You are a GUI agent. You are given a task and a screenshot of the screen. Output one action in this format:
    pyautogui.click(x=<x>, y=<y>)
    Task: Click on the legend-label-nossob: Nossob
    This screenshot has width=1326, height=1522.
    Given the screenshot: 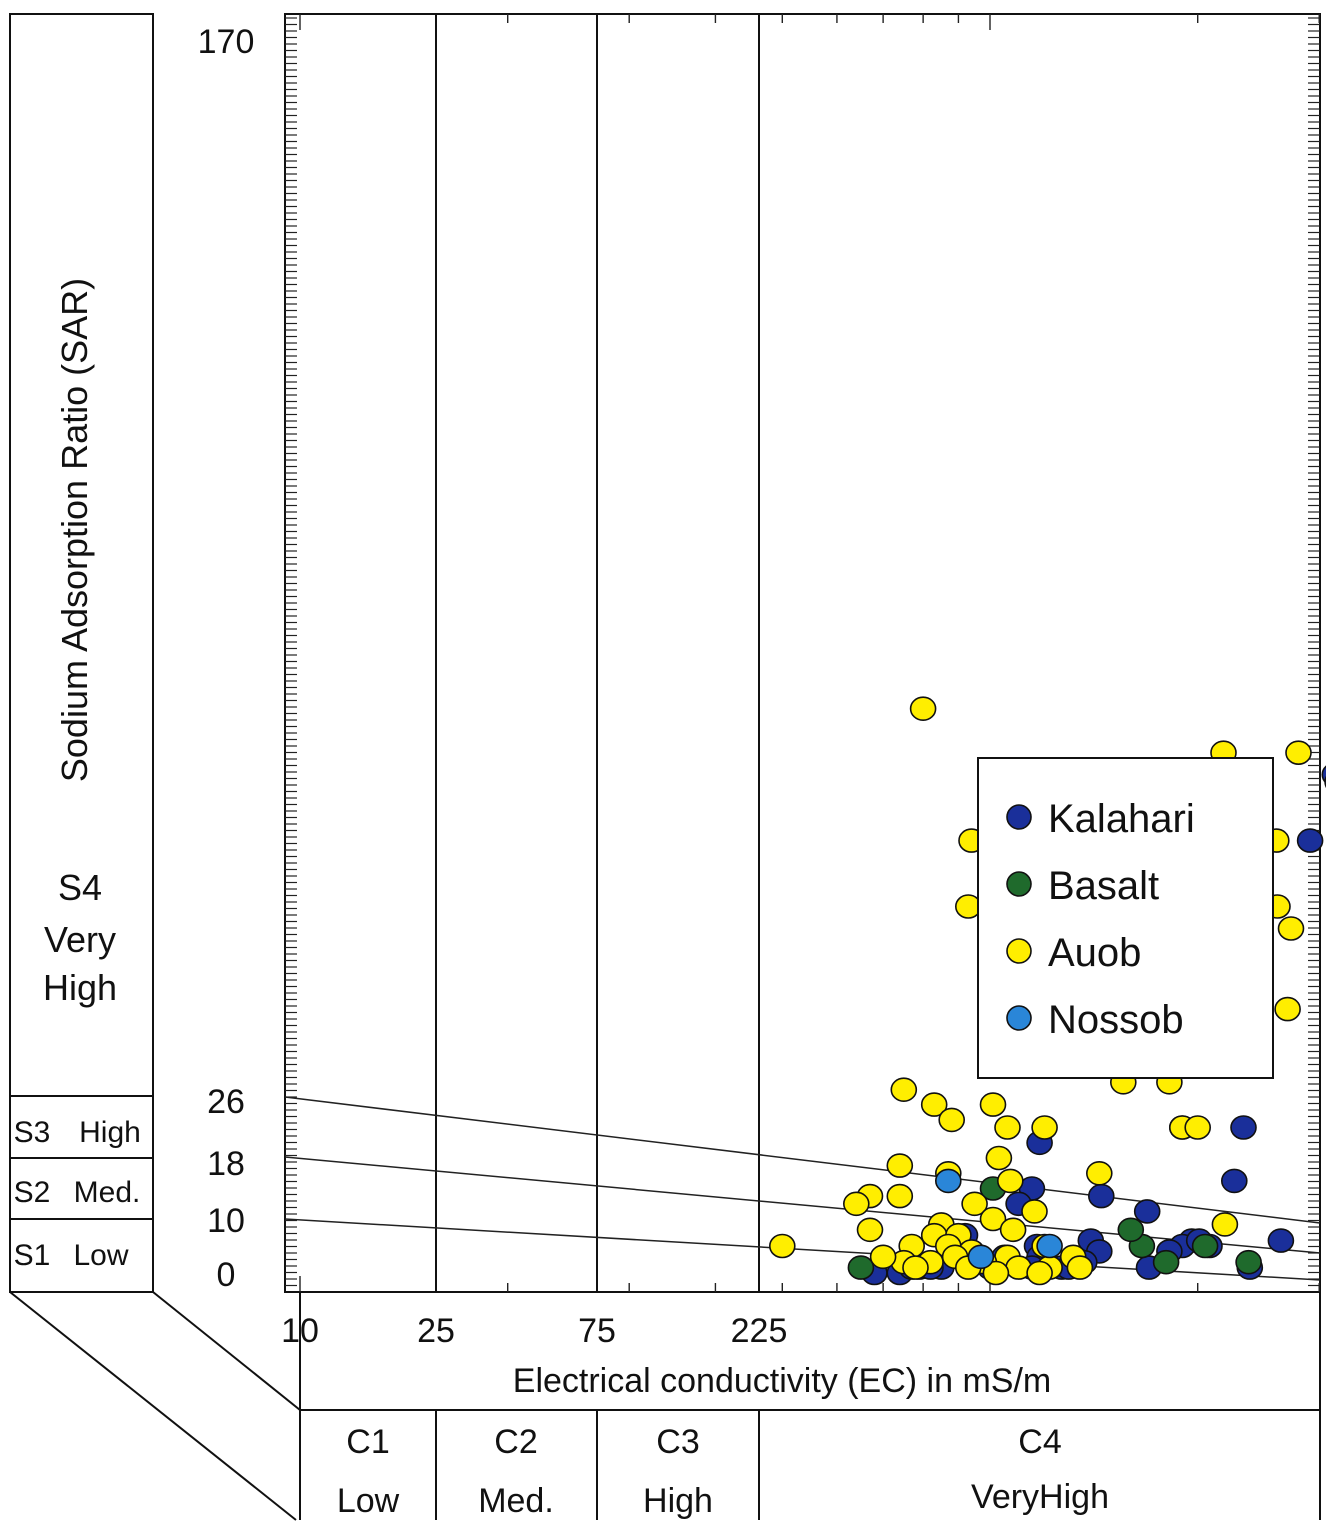 What is the action you would take?
    pyautogui.click(x=1116, y=1020)
    